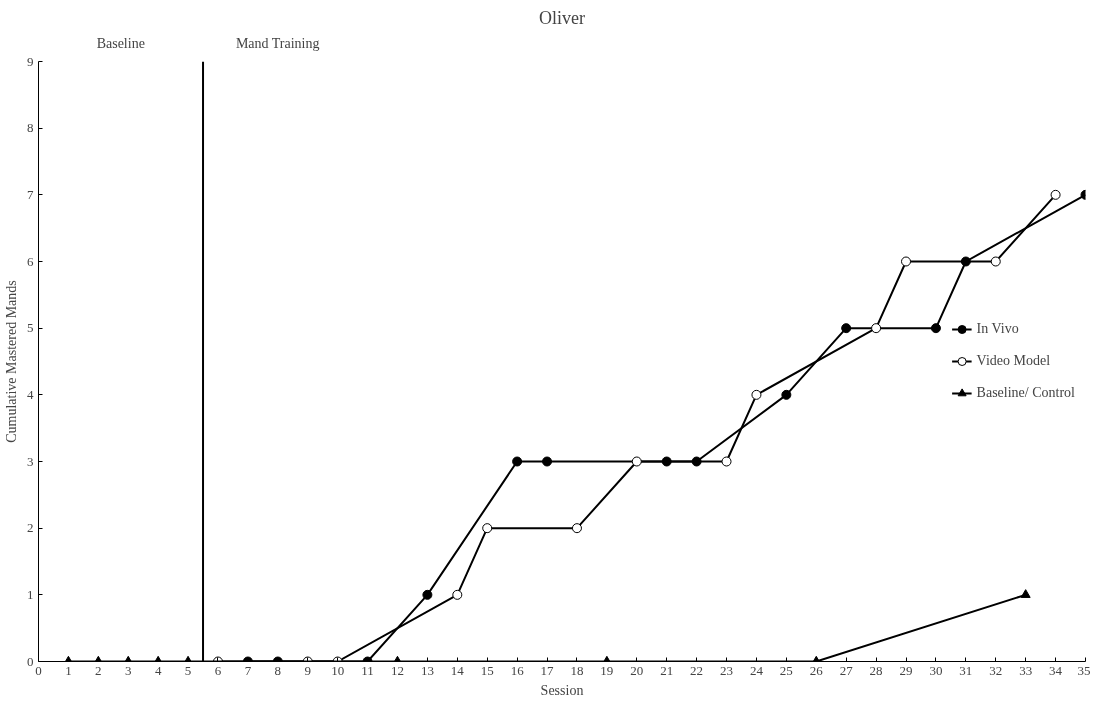 The image size is (1101, 711). Describe the element at coordinates (1084, 670) in the screenshot. I see `x-tick-label: 35` at that location.